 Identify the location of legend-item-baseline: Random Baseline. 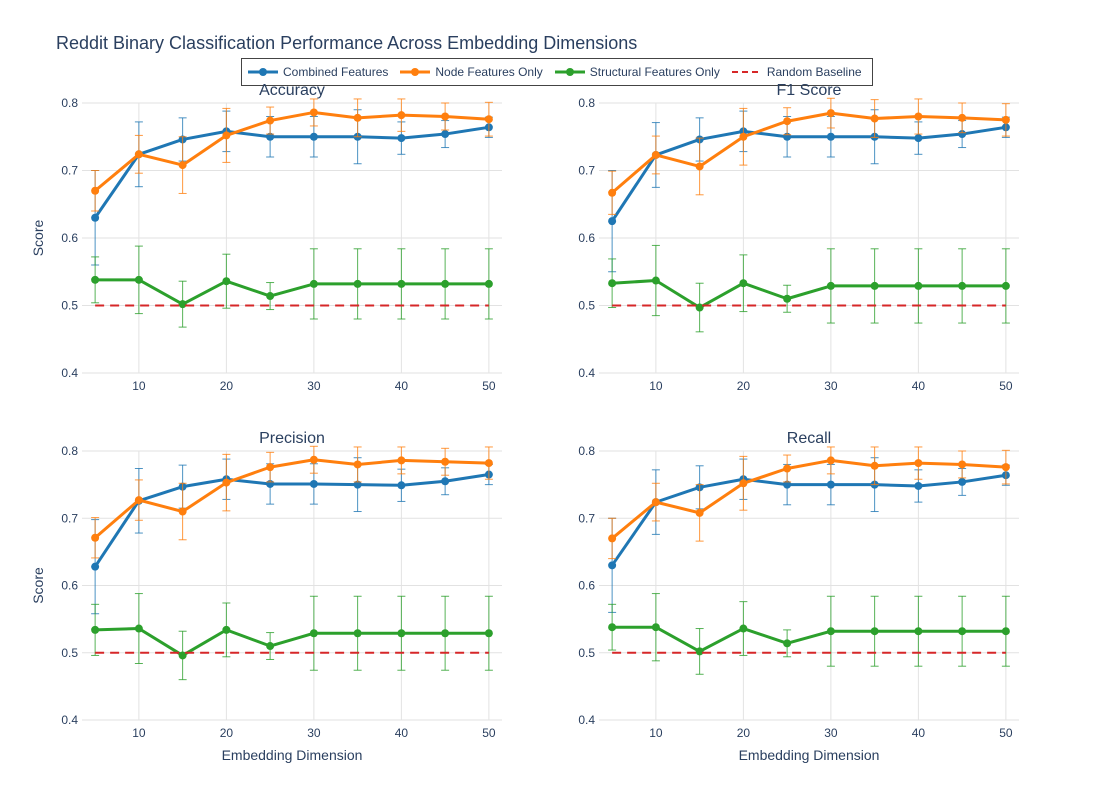
(796, 72).